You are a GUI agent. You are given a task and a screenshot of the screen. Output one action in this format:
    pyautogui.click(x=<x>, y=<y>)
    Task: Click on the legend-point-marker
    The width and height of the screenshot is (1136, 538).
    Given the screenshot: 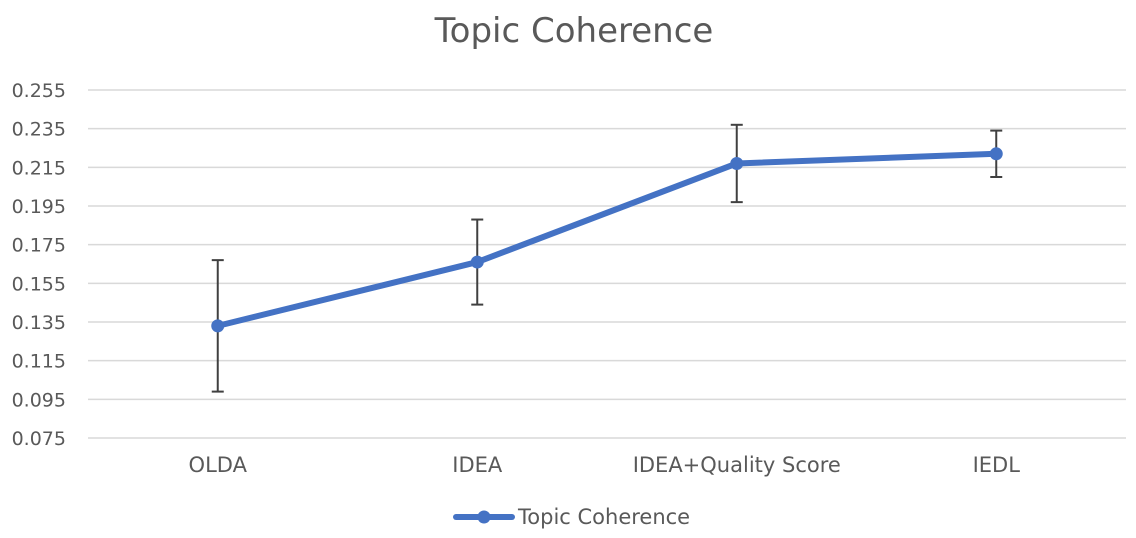 What is the action you would take?
    pyautogui.click(x=484, y=517)
    